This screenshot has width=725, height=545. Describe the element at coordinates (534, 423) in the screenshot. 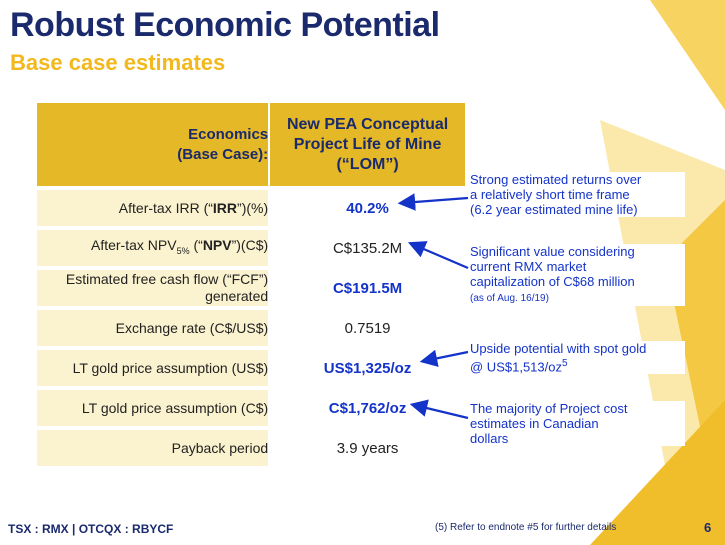

I see `note-gold-c-line2: estimates in Canadian` at that location.